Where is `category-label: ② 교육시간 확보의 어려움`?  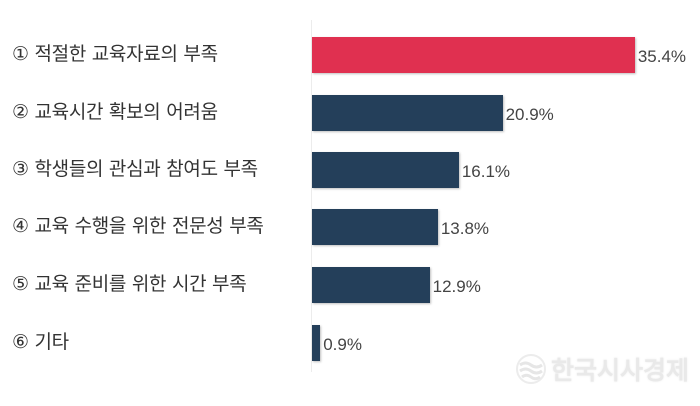
category-label: ② 교육시간 확보의 어려움 is located at coordinates (115, 112).